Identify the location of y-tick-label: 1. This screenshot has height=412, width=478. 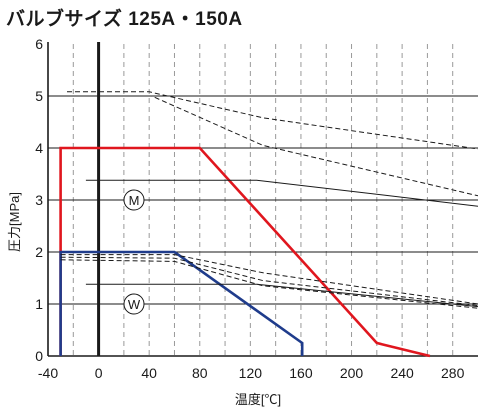
(39, 304).